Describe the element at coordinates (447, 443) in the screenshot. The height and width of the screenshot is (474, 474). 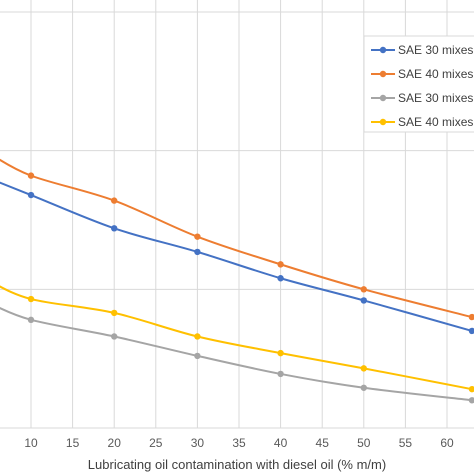
I see `x-tick-label: 60` at that location.